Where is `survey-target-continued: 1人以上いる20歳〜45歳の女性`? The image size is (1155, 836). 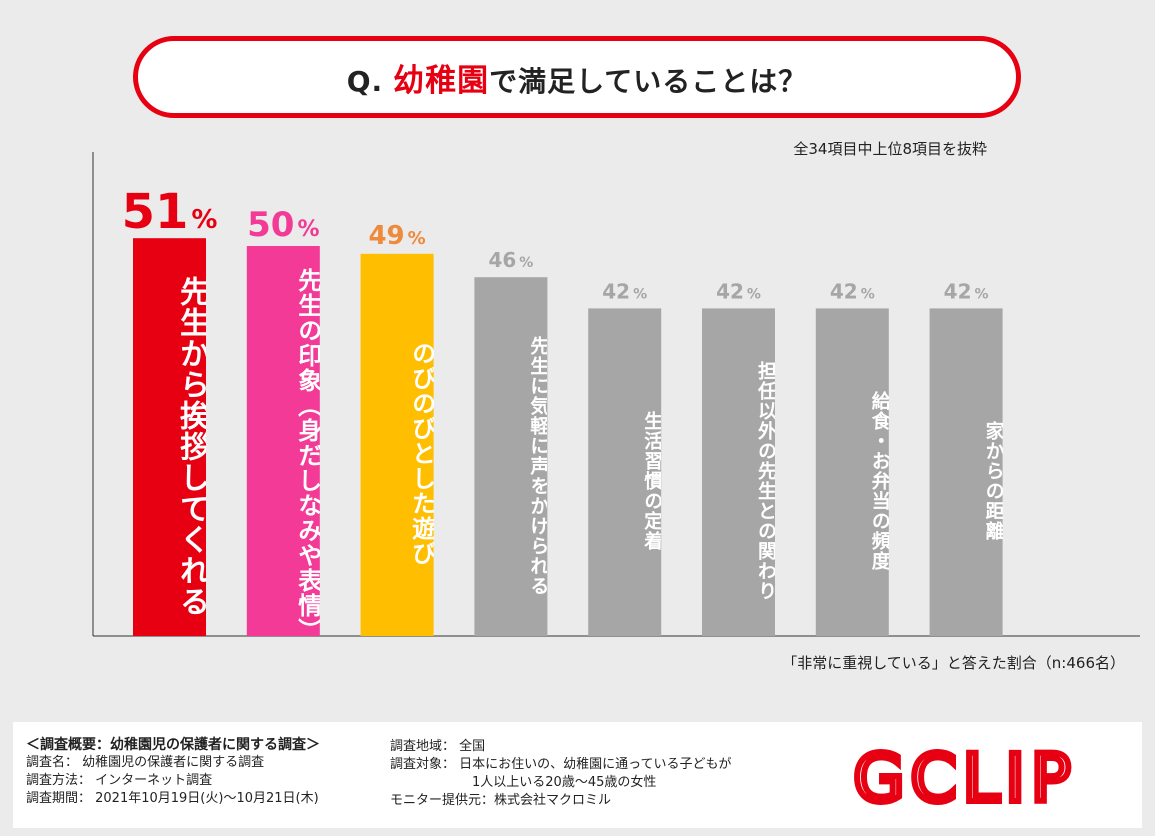 survey-target-continued: 1人以上いる20歳〜45歳の女性 is located at coordinates (564, 782).